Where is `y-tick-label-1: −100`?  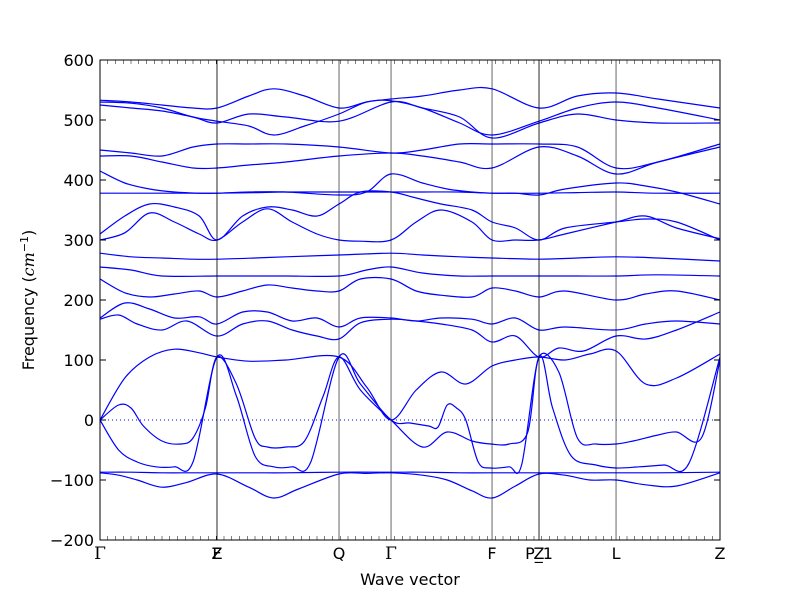 y-tick-label-1: −100 is located at coordinates (72, 480).